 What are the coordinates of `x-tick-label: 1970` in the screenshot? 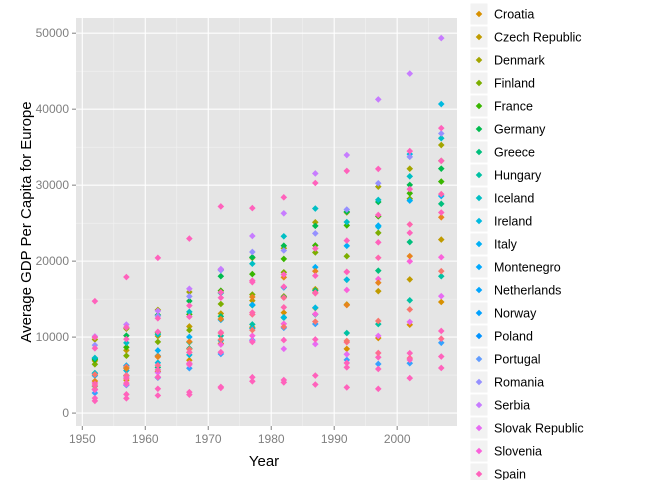 It's located at (208, 439).